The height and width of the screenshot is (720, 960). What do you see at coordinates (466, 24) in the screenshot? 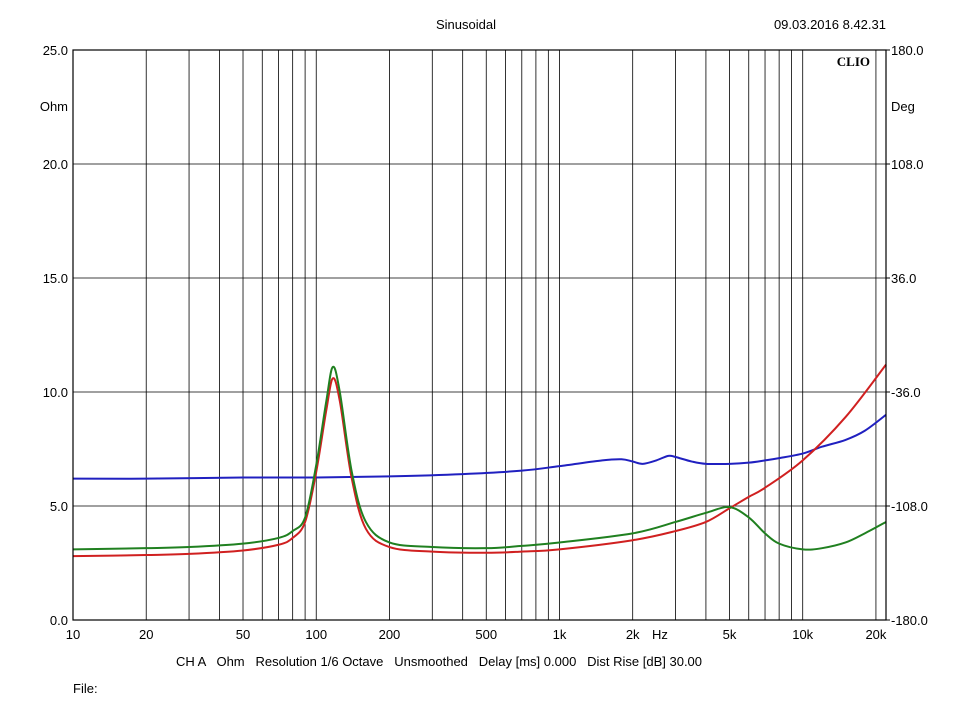
I see `chart-title: Sinusoidal` at bounding box center [466, 24].